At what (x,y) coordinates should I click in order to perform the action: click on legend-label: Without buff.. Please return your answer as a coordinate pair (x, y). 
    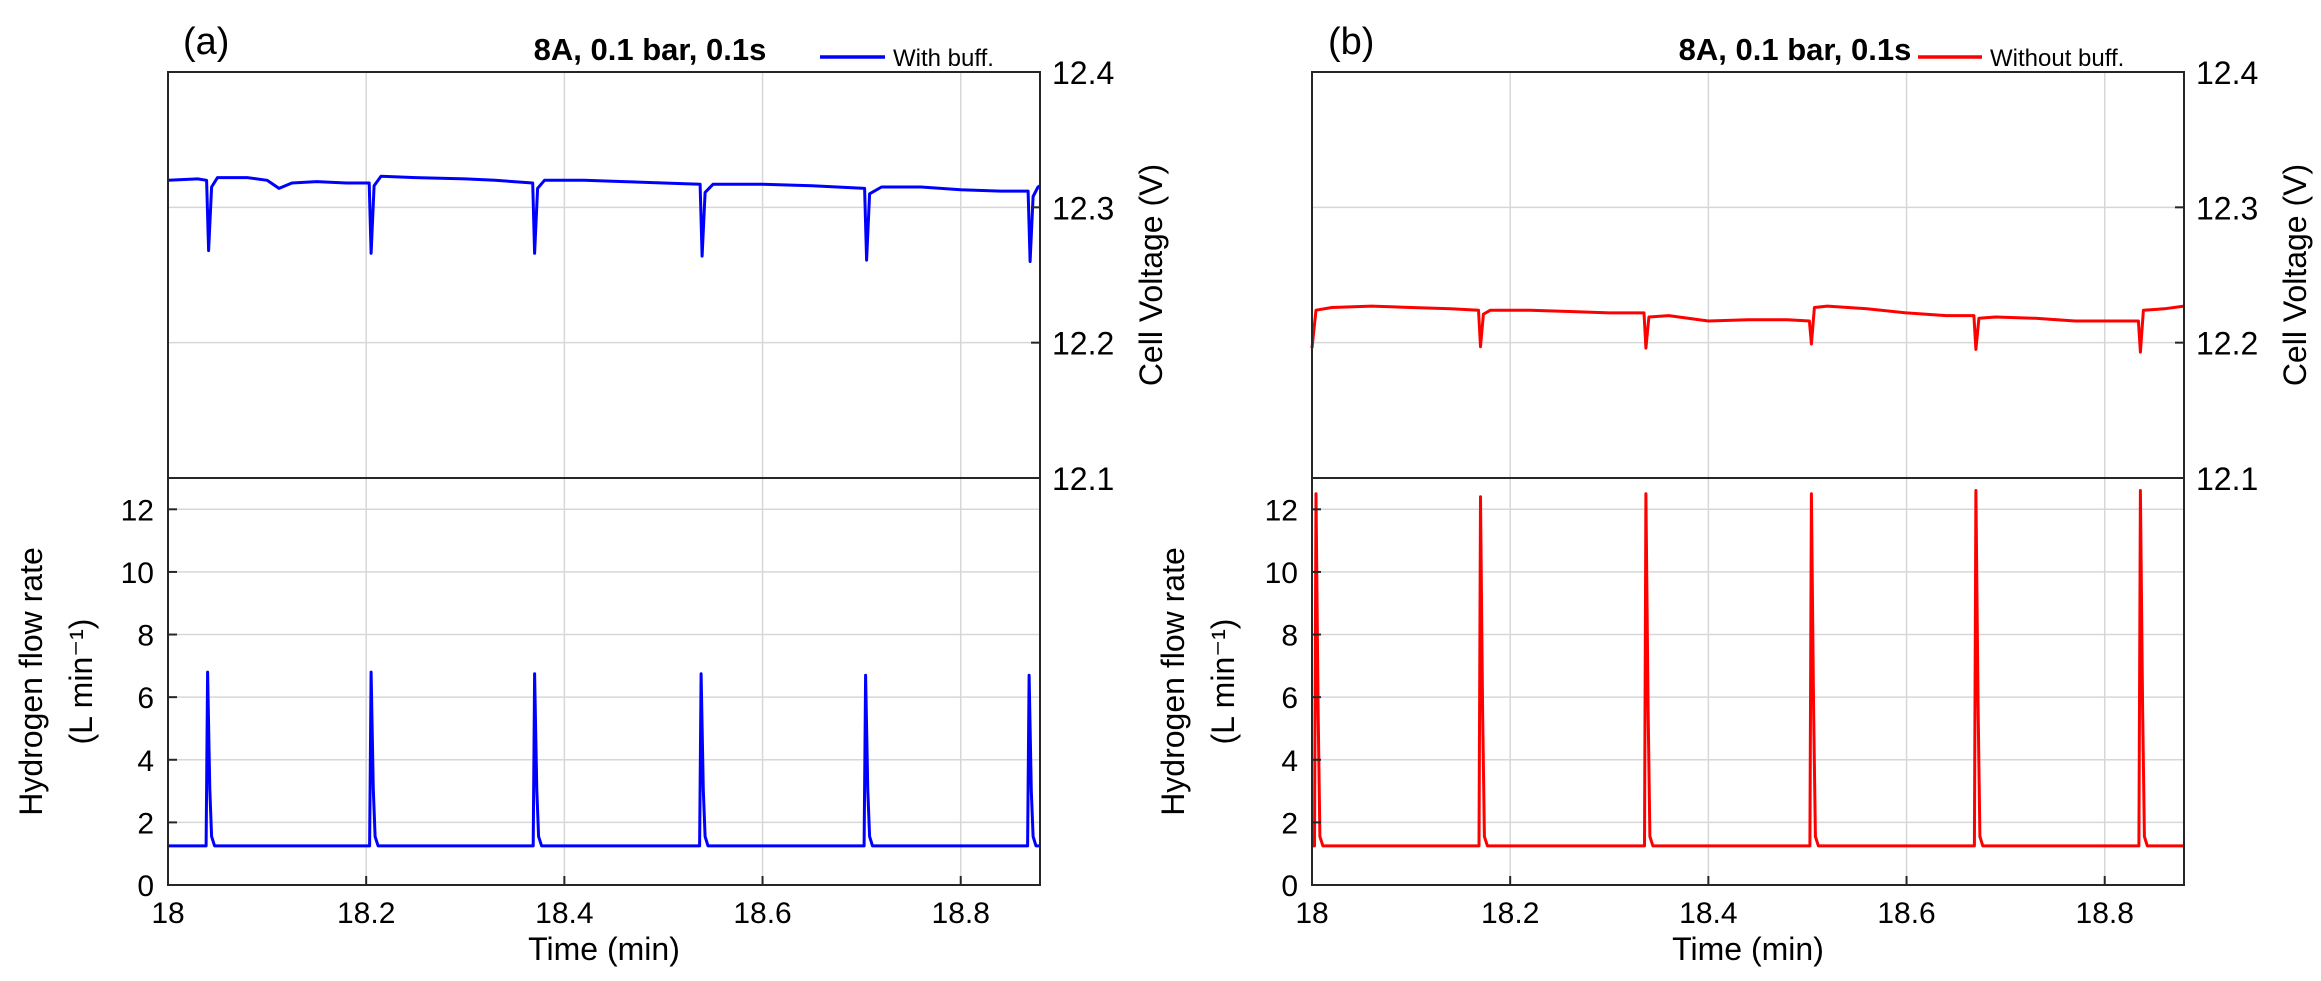
    Looking at the image, I should click on (2057, 58).